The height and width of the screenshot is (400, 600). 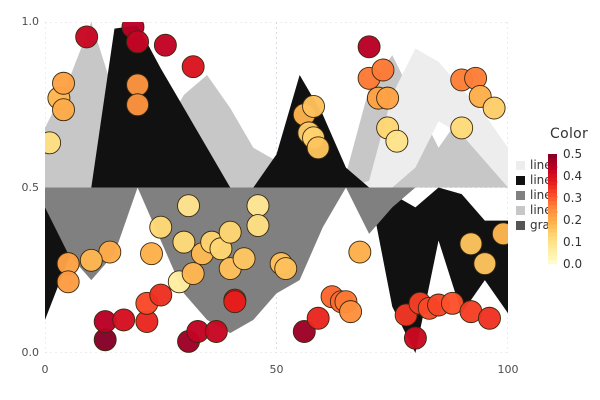 What do you see at coordinates (573, 264) in the screenshot?
I see `colorbar-tick-label: 0.0` at bounding box center [573, 264].